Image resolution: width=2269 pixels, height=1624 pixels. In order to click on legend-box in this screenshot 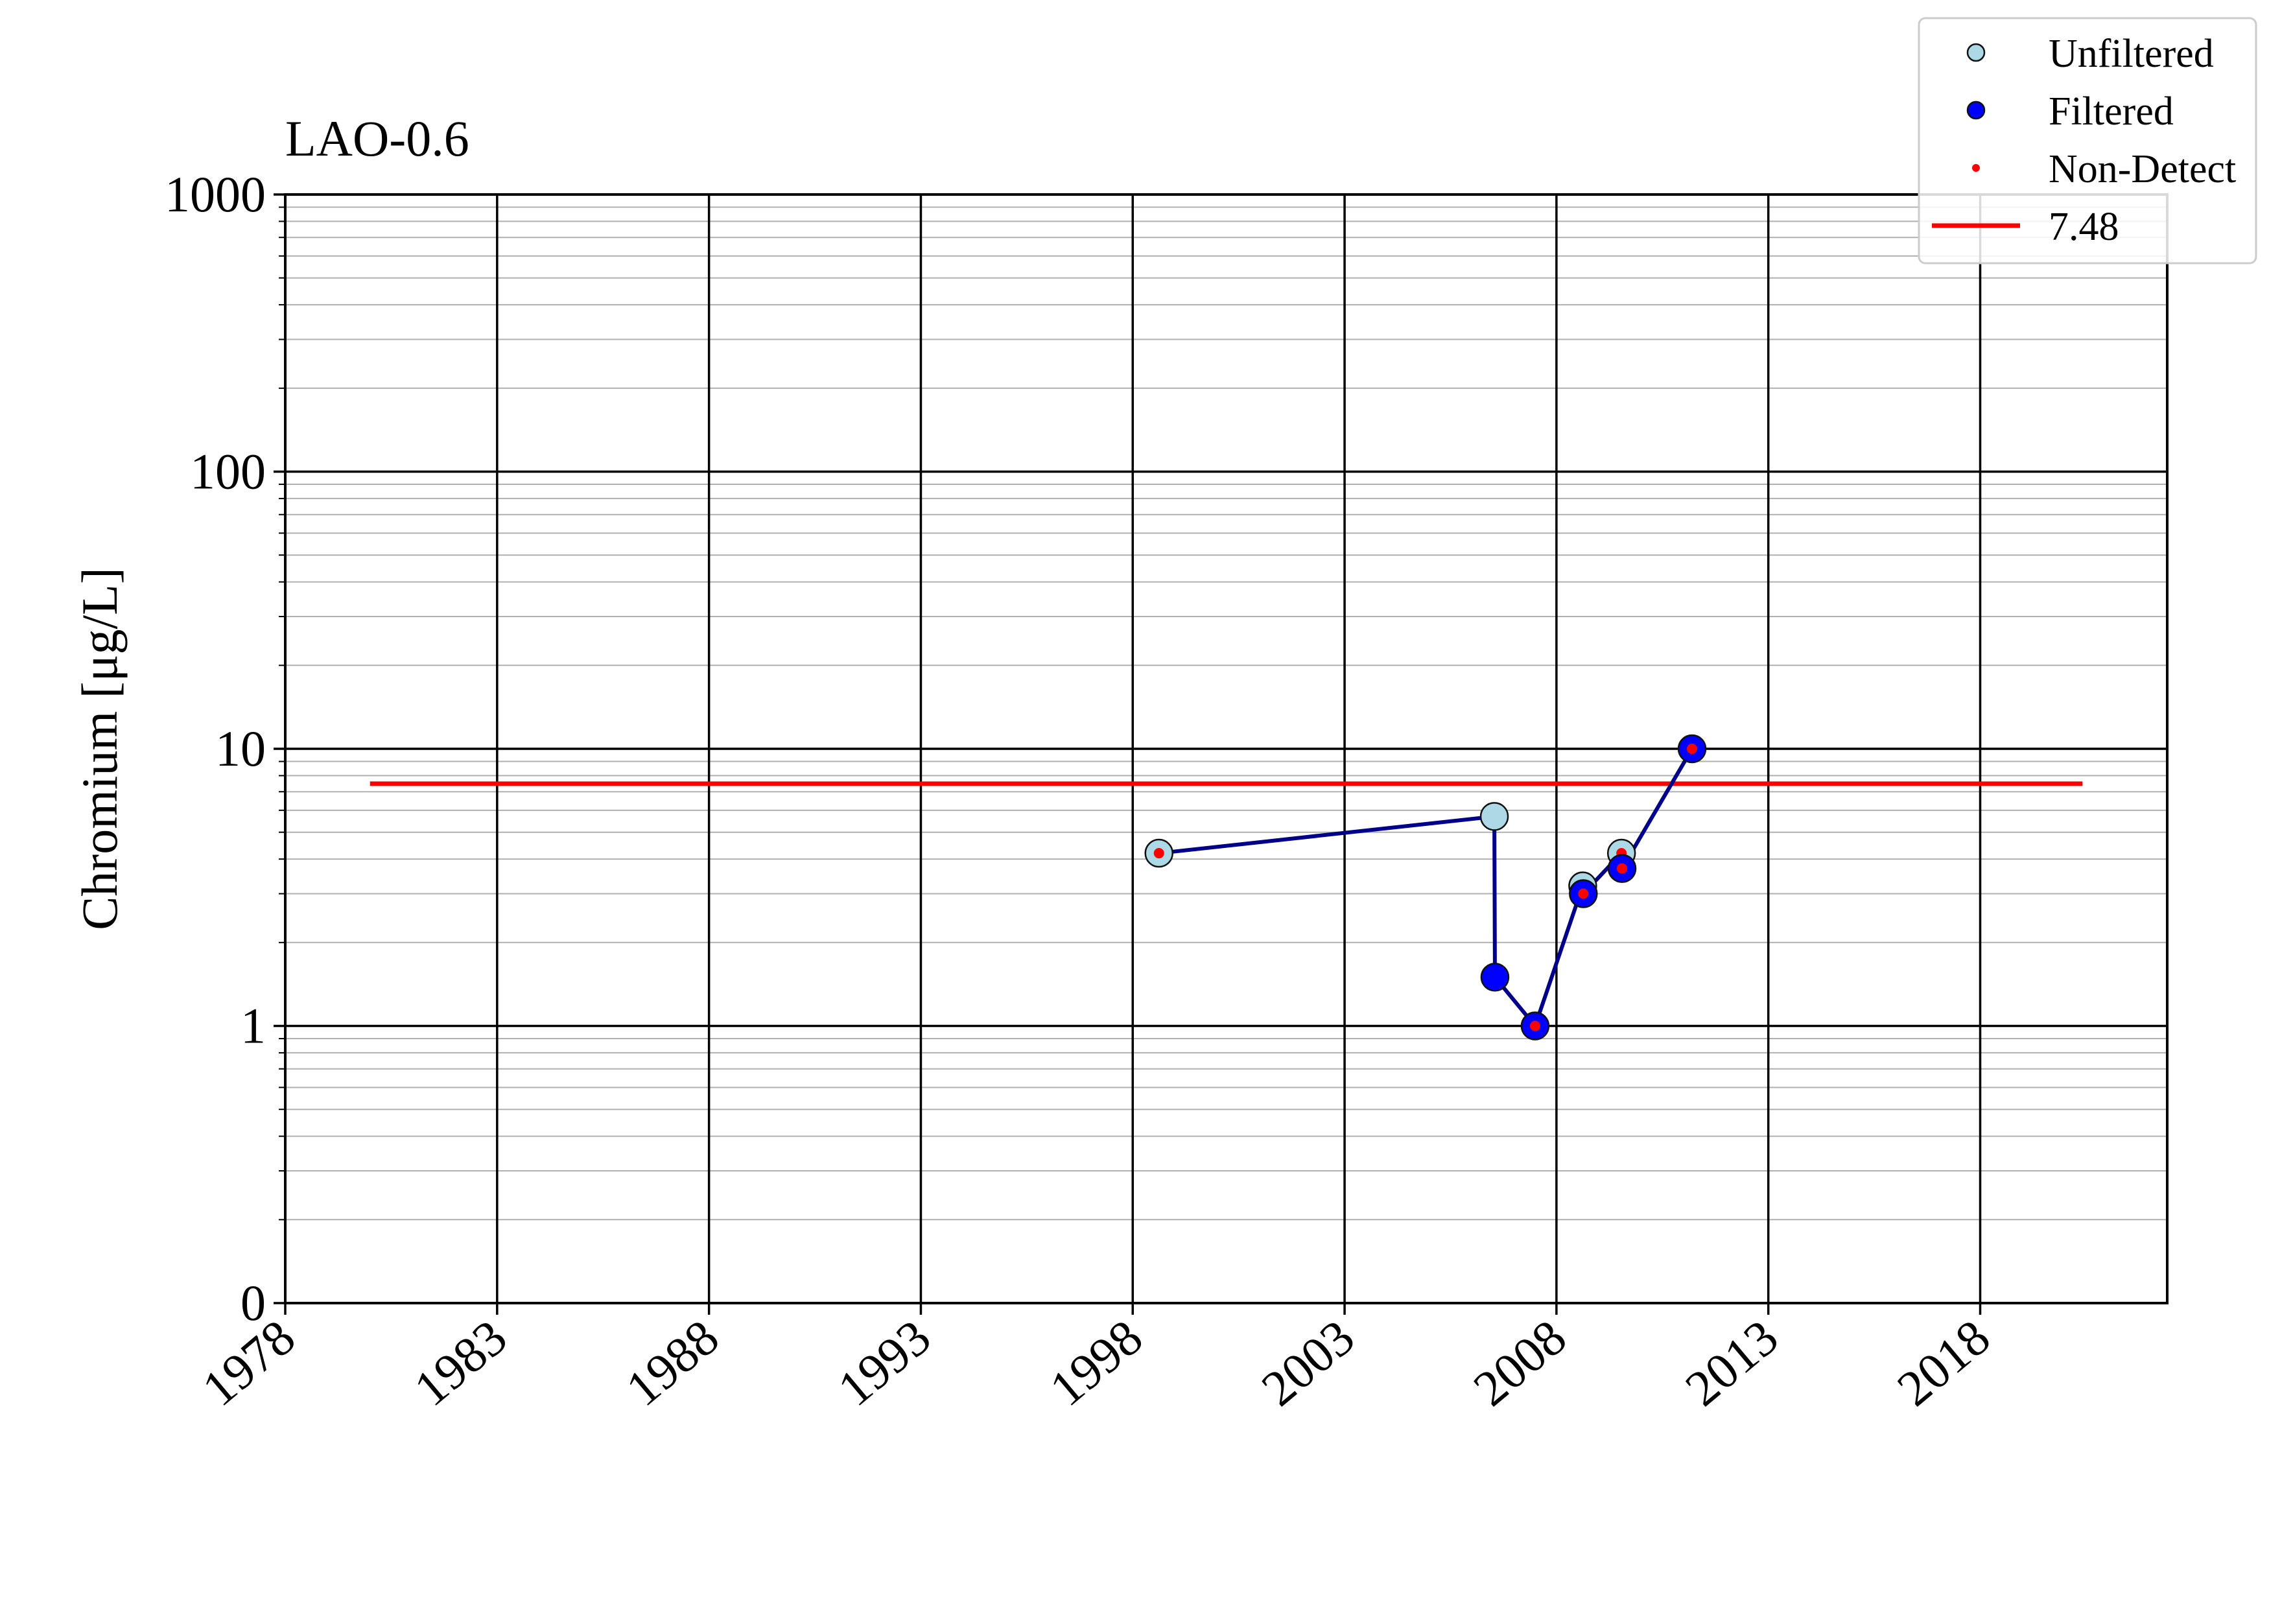, I will do `click(2087, 141)`.